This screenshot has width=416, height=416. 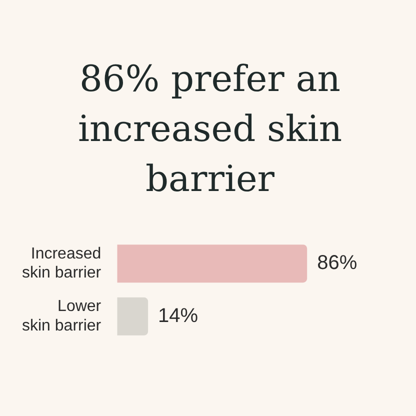 I want to click on data-label: 86%, so click(x=337, y=263).